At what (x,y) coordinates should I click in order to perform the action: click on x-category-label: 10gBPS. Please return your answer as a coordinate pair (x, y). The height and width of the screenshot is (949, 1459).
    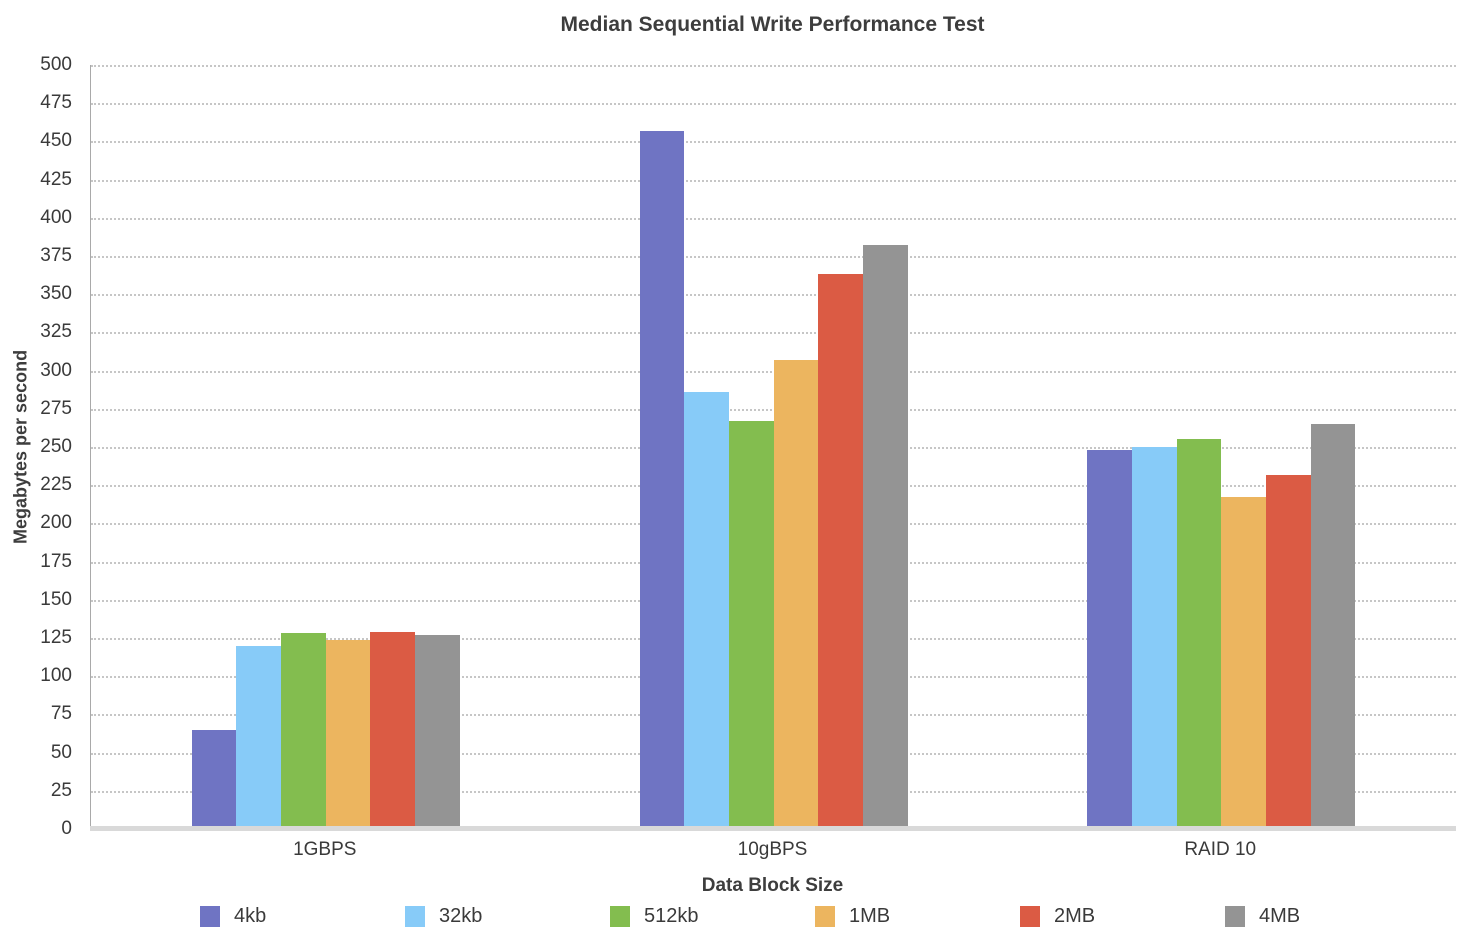
    Looking at the image, I should click on (772, 849).